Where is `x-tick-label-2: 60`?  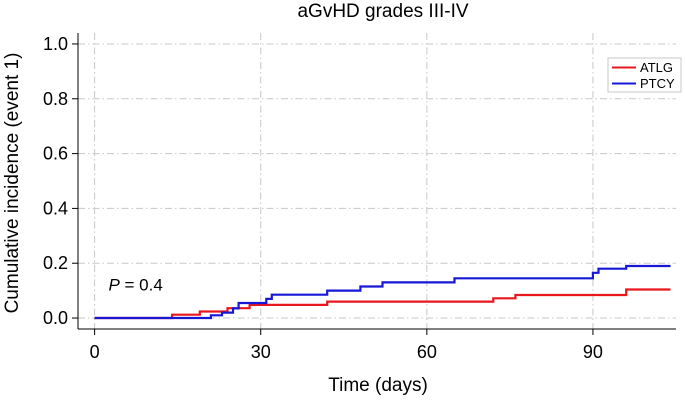
x-tick-label-2: 60 is located at coordinates (427, 352).